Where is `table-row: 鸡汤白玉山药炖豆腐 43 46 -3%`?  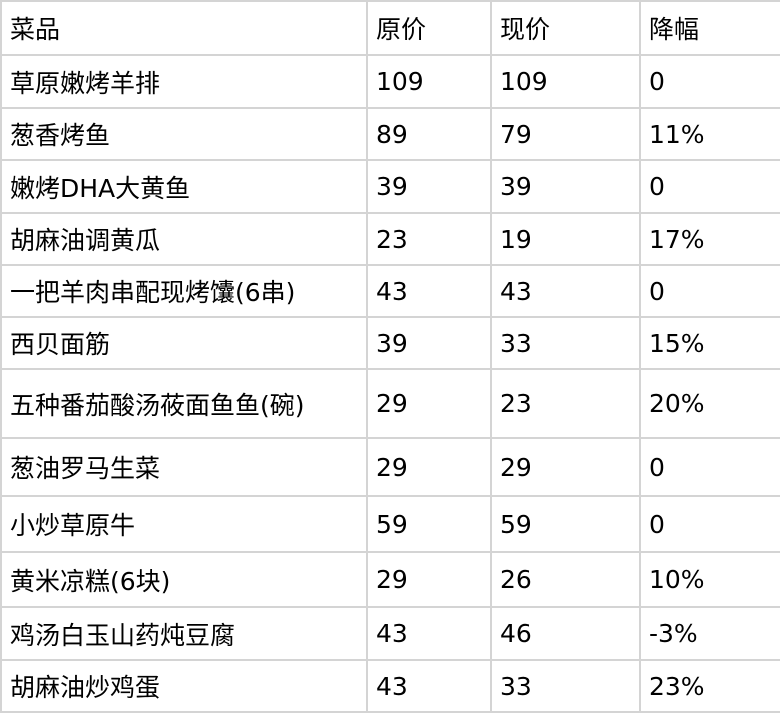
table-row: 鸡汤白玉山药炖豆腐 43 46 -3% is located at coordinates (390, 633).